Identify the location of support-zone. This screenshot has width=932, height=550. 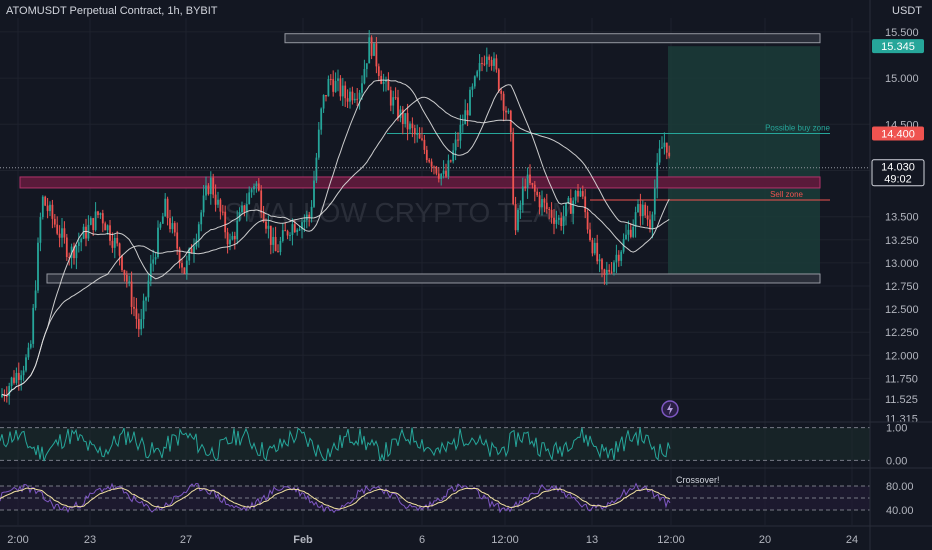
(433, 278).